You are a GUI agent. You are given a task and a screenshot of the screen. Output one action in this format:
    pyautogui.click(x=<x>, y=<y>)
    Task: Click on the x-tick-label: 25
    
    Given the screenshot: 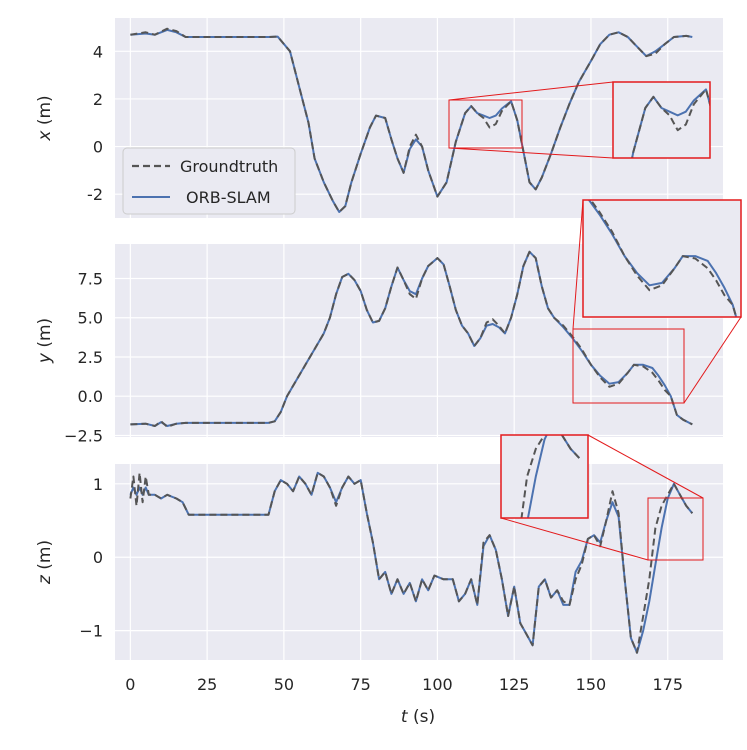 What is the action you would take?
    pyautogui.click(x=207, y=684)
    